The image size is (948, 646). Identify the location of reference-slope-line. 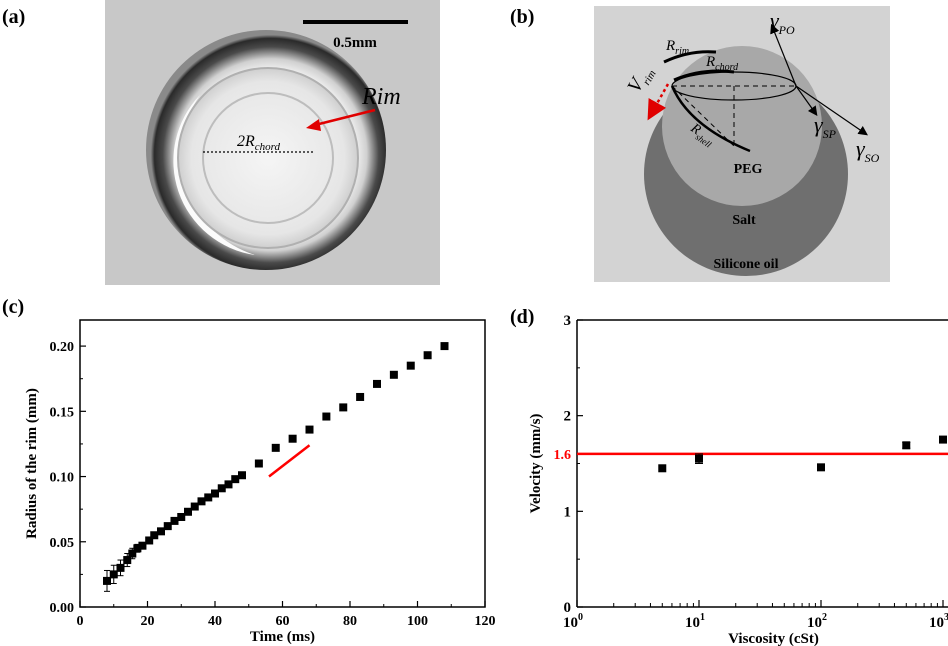
(289, 461).